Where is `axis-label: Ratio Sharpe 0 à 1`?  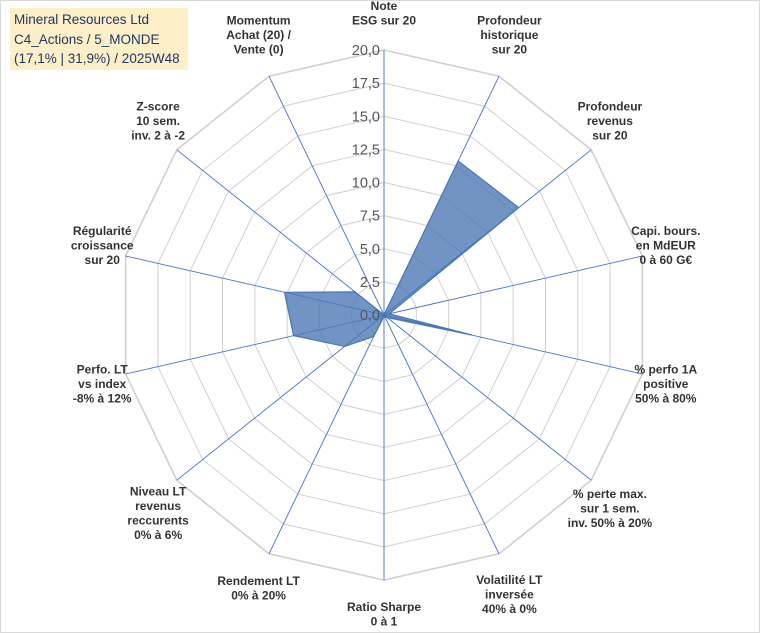 axis-label: Ratio Sharpe 0 à 1 is located at coordinates (384, 614).